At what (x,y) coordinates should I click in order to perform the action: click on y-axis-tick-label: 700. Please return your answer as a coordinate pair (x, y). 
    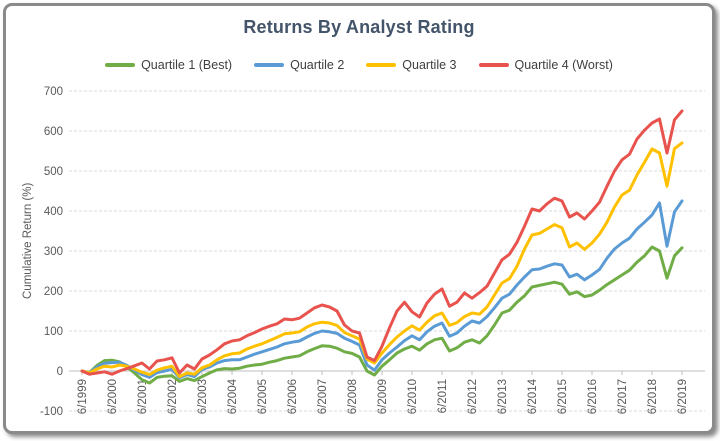
    Looking at the image, I should click on (53, 92).